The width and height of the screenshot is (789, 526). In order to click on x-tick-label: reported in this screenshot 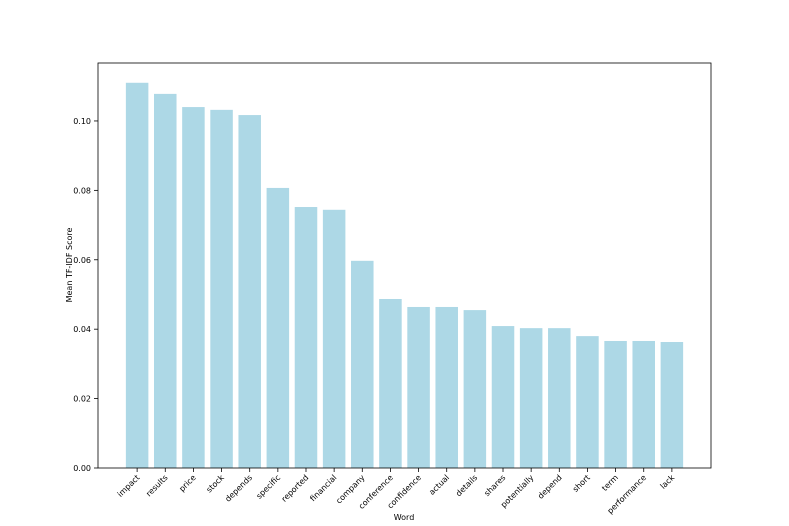, I will do `click(295, 488)`.